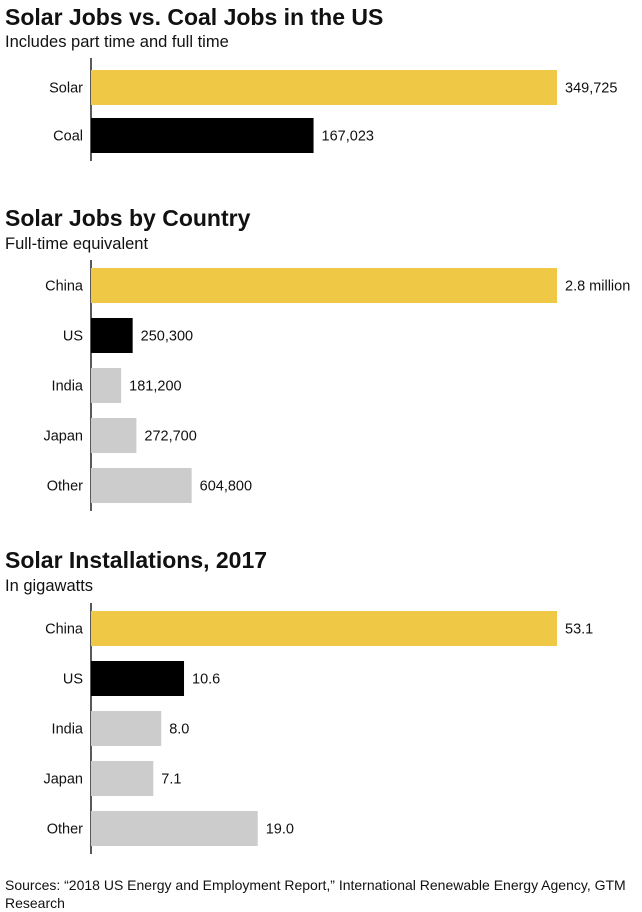 The height and width of the screenshot is (912, 642). What do you see at coordinates (171, 780) in the screenshot?
I see `value-label: 7.1` at bounding box center [171, 780].